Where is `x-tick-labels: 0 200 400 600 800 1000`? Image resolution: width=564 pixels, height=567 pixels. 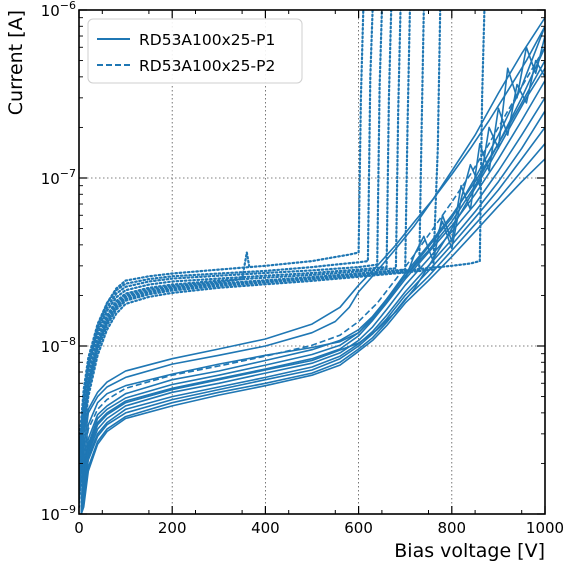 x-tick-labels: 0 200 400 600 800 1000 is located at coordinates (319, 528).